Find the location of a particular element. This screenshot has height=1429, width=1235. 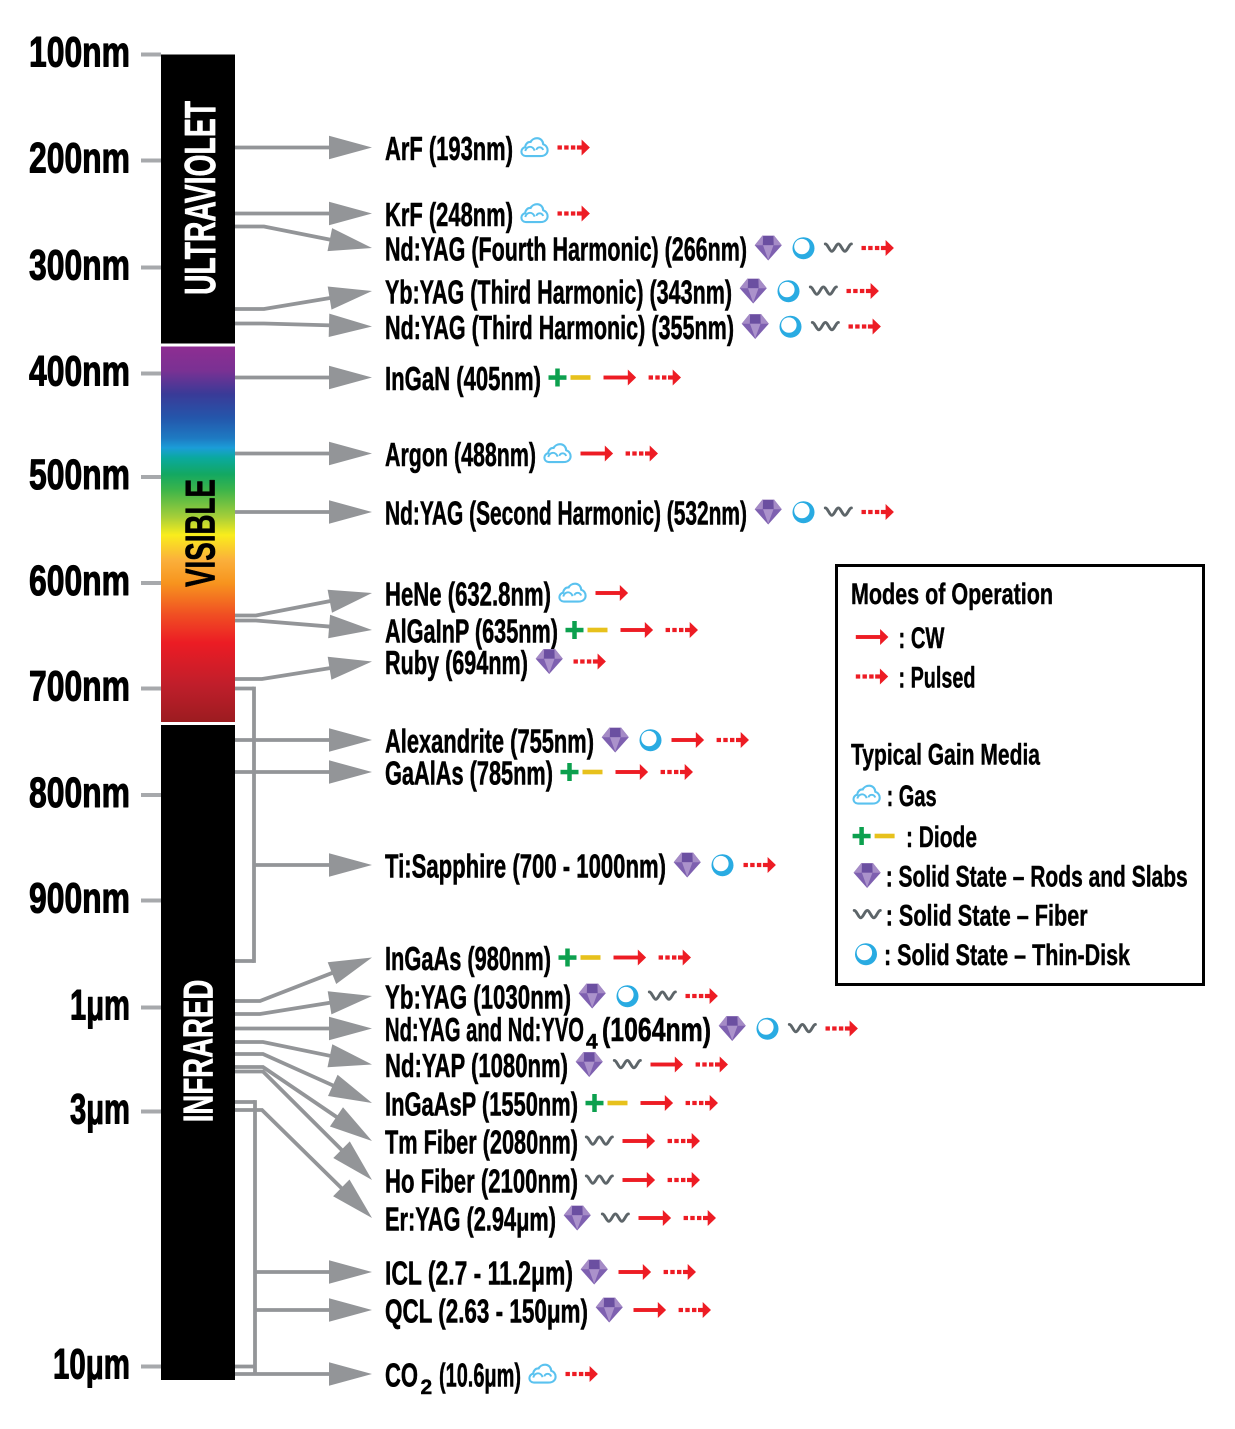

svg-text: Ho Fiber (2100nm) is located at coordinates (481, 1181).